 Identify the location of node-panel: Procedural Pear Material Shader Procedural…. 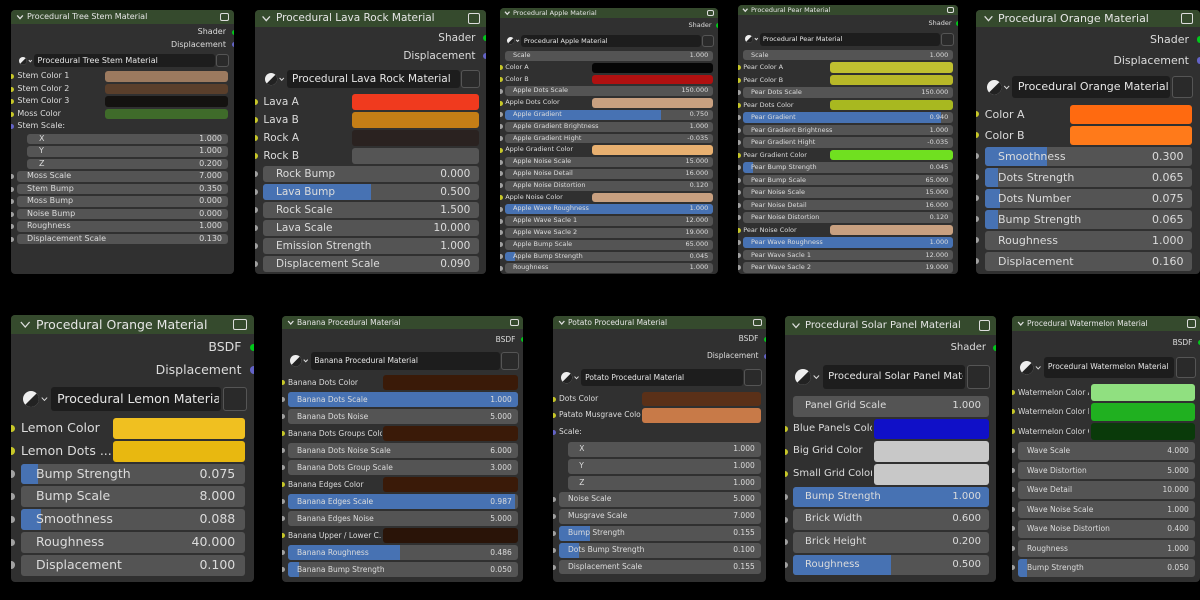
(848, 139).